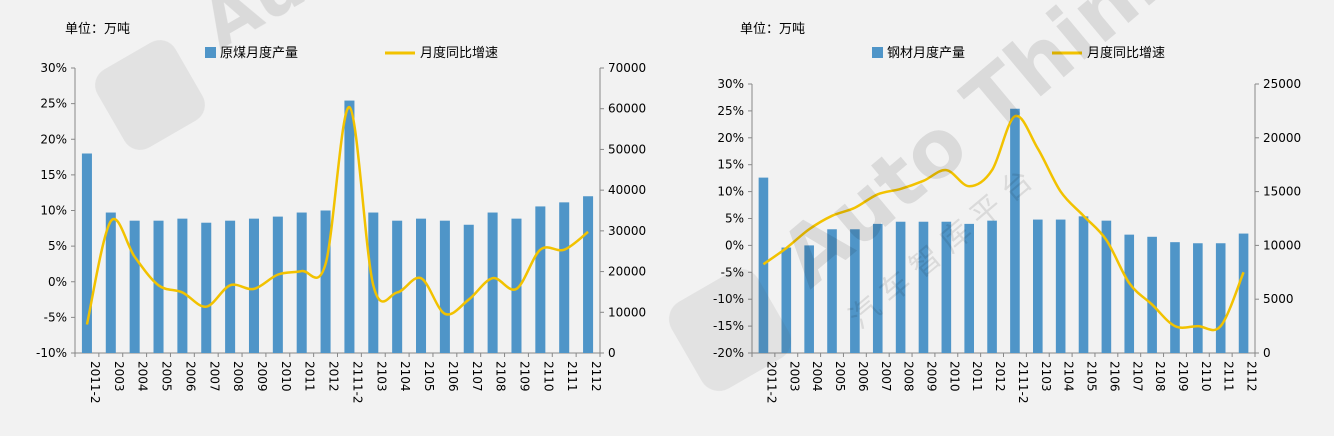 The image size is (1334, 436). What do you see at coordinates (1282, 84) in the screenshot?
I see `y-right-tick-label: 25000` at bounding box center [1282, 84].